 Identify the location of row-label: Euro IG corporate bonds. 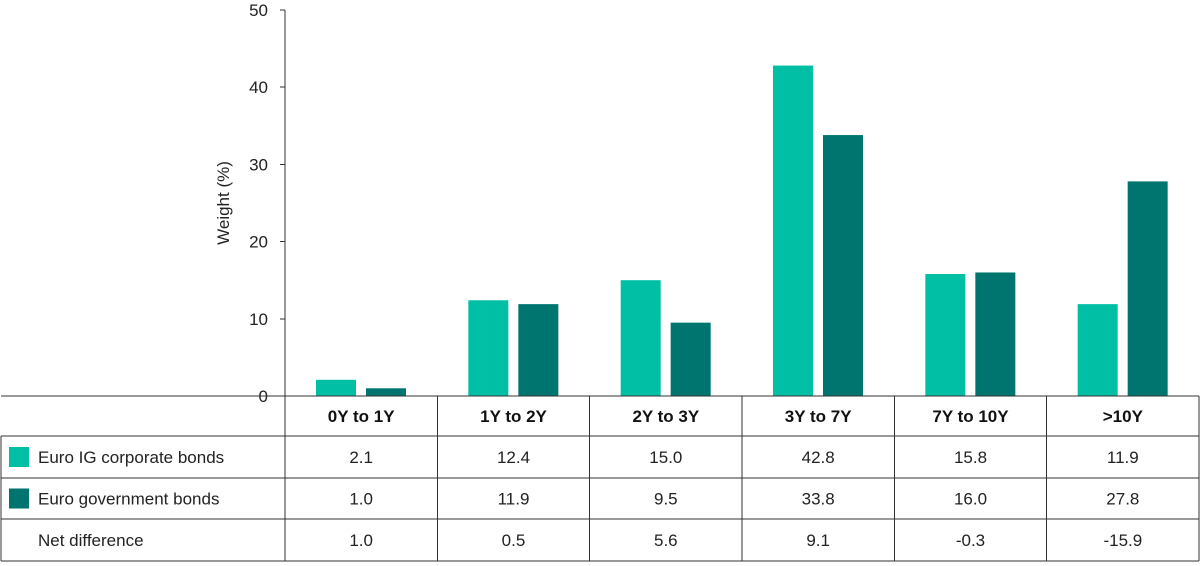
(131, 457).